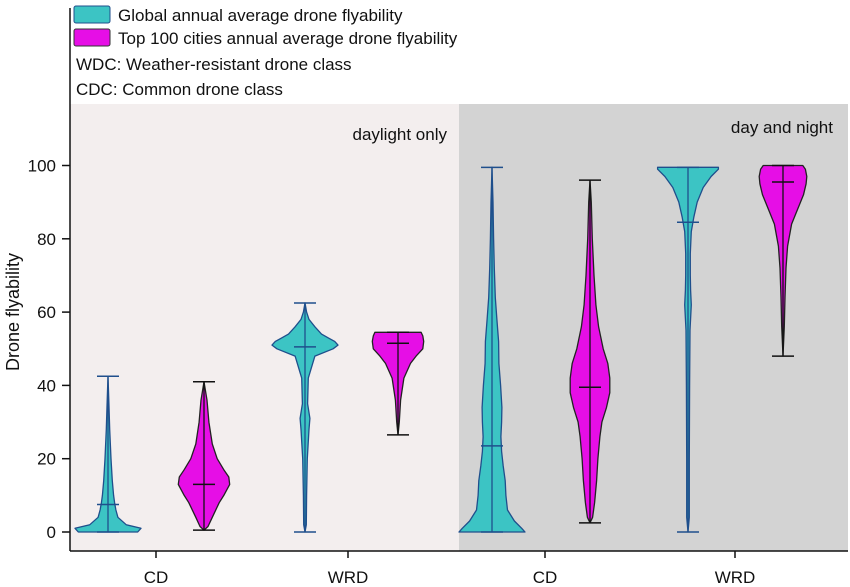 This screenshot has width=850, height=587. What do you see at coordinates (46, 312) in the screenshot?
I see `y-tick-label-60: 60` at bounding box center [46, 312].